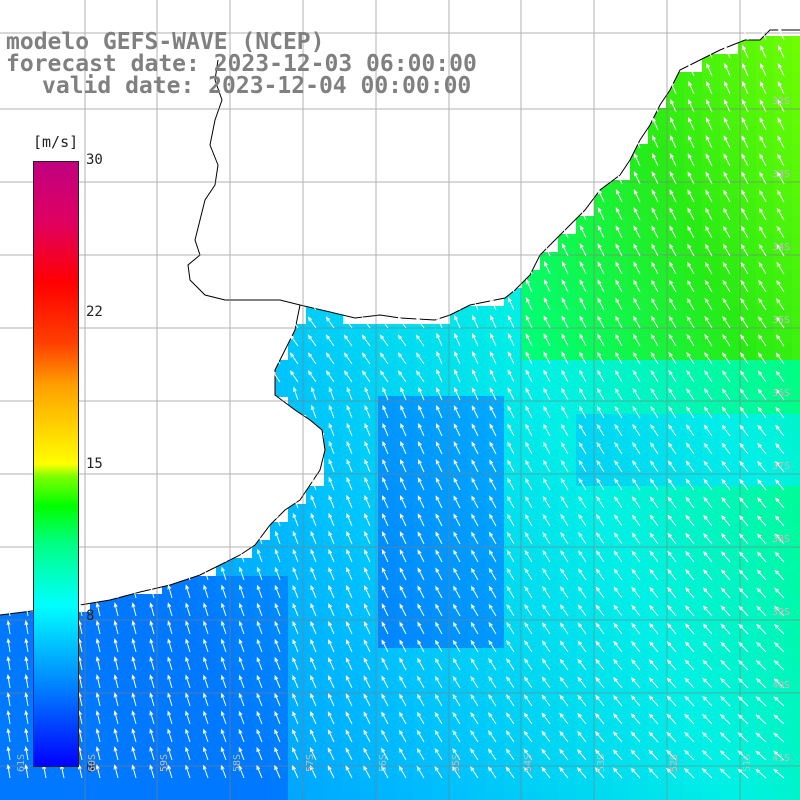 The height and width of the screenshot is (800, 800). I want to click on latitude-label: 36S, so click(781, 393).